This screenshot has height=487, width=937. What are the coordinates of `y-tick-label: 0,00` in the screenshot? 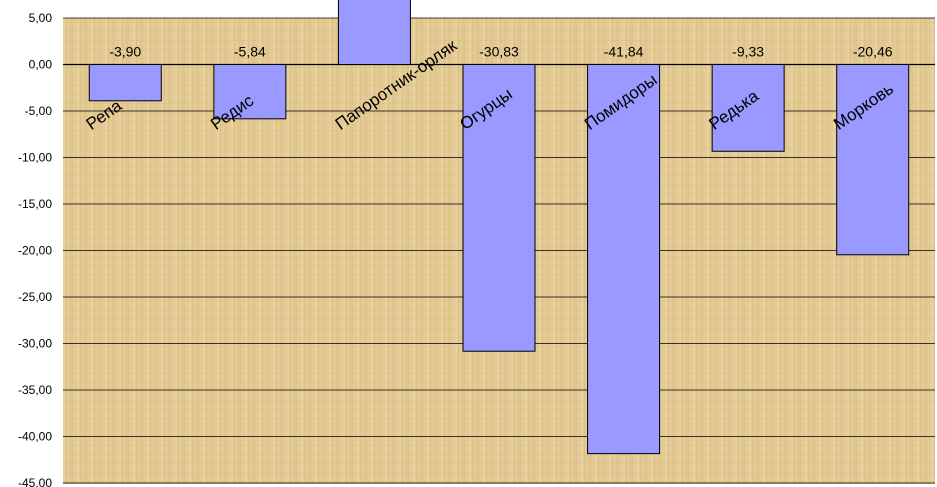 It's located at (41, 65).